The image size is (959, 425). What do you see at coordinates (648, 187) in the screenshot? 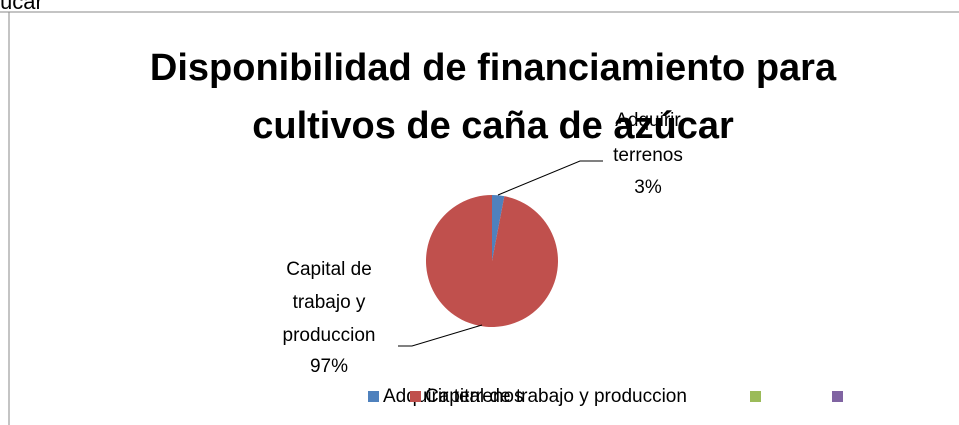
I see `data-label-value: 3%` at bounding box center [648, 187].